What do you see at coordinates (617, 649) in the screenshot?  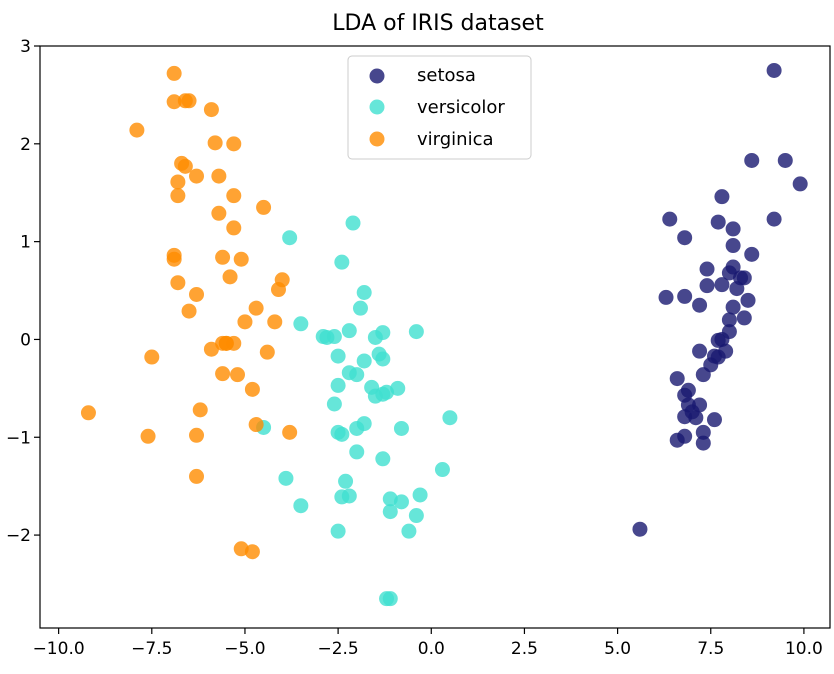 I see `x-tick-label: 5.0` at bounding box center [617, 649].